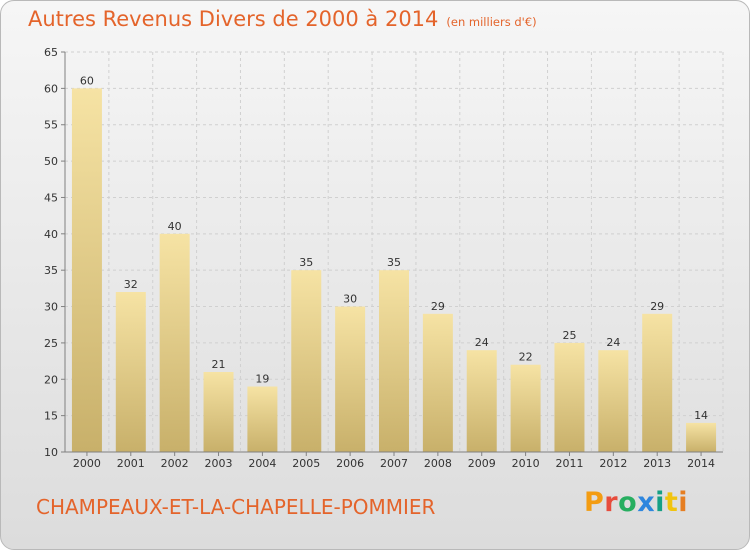  Describe the element at coordinates (51, 307) in the screenshot. I see `y-tick-label: 30` at that location.